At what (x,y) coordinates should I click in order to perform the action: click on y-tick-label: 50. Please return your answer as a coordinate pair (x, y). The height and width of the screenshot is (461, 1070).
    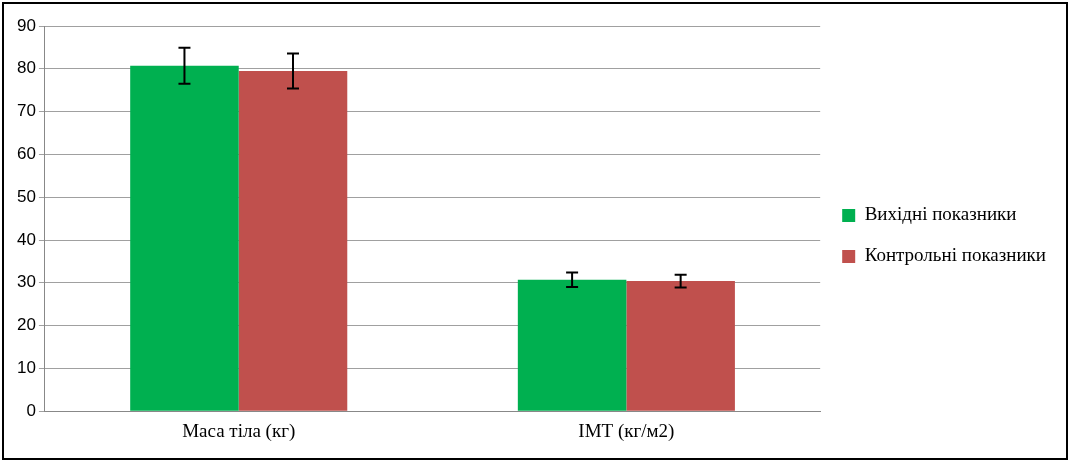
    Looking at the image, I should click on (26, 196).